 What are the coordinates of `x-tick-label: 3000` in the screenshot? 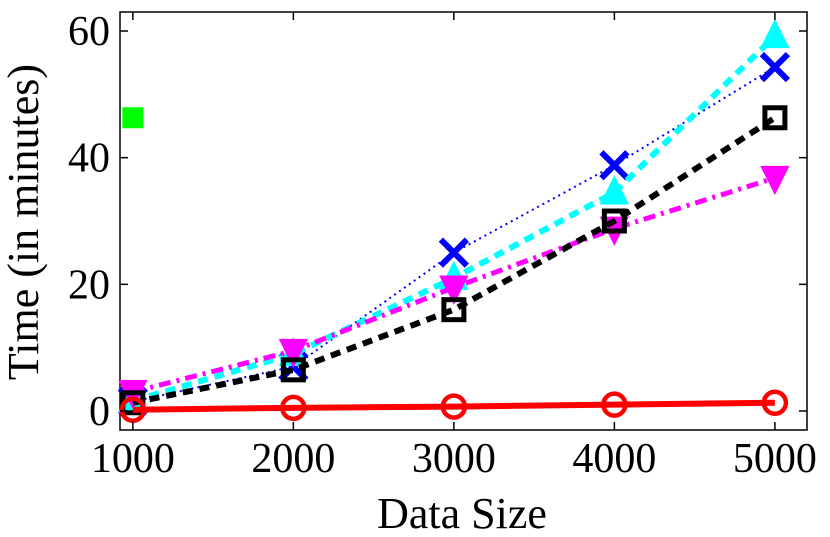 It's located at (454, 459).